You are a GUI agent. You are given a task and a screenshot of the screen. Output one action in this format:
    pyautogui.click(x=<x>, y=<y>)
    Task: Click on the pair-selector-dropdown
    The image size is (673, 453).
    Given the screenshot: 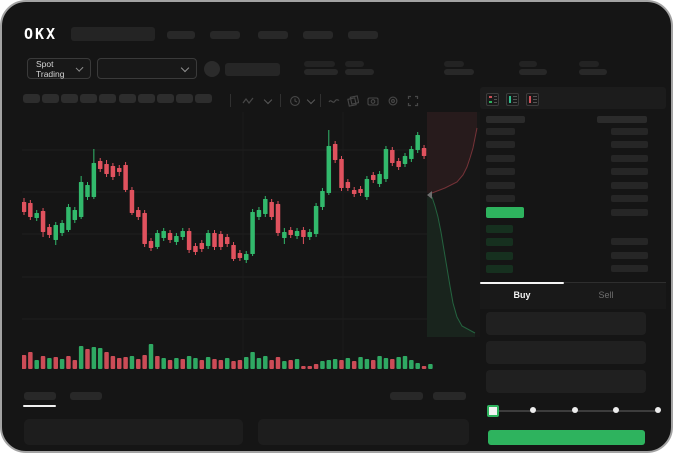 What is the action you would take?
    pyautogui.click(x=147, y=68)
    